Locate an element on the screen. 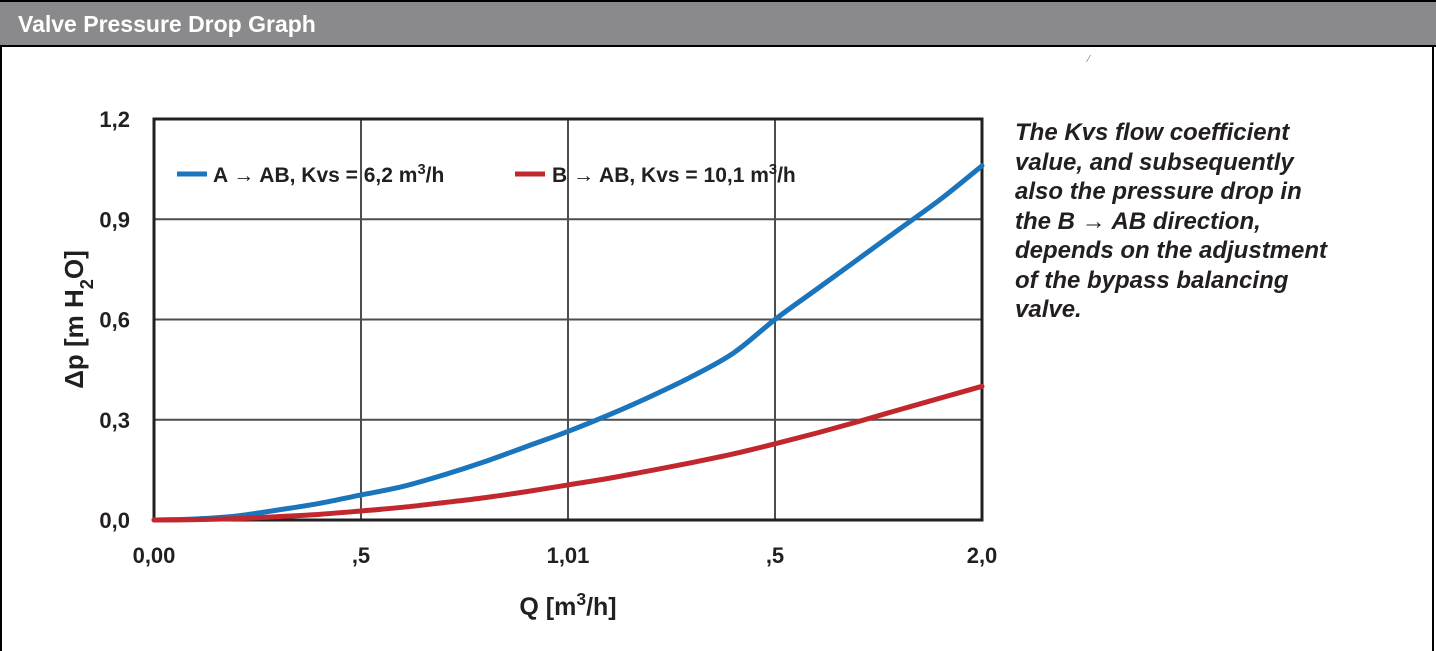  x-tick-label: 1,01 is located at coordinates (568, 555).